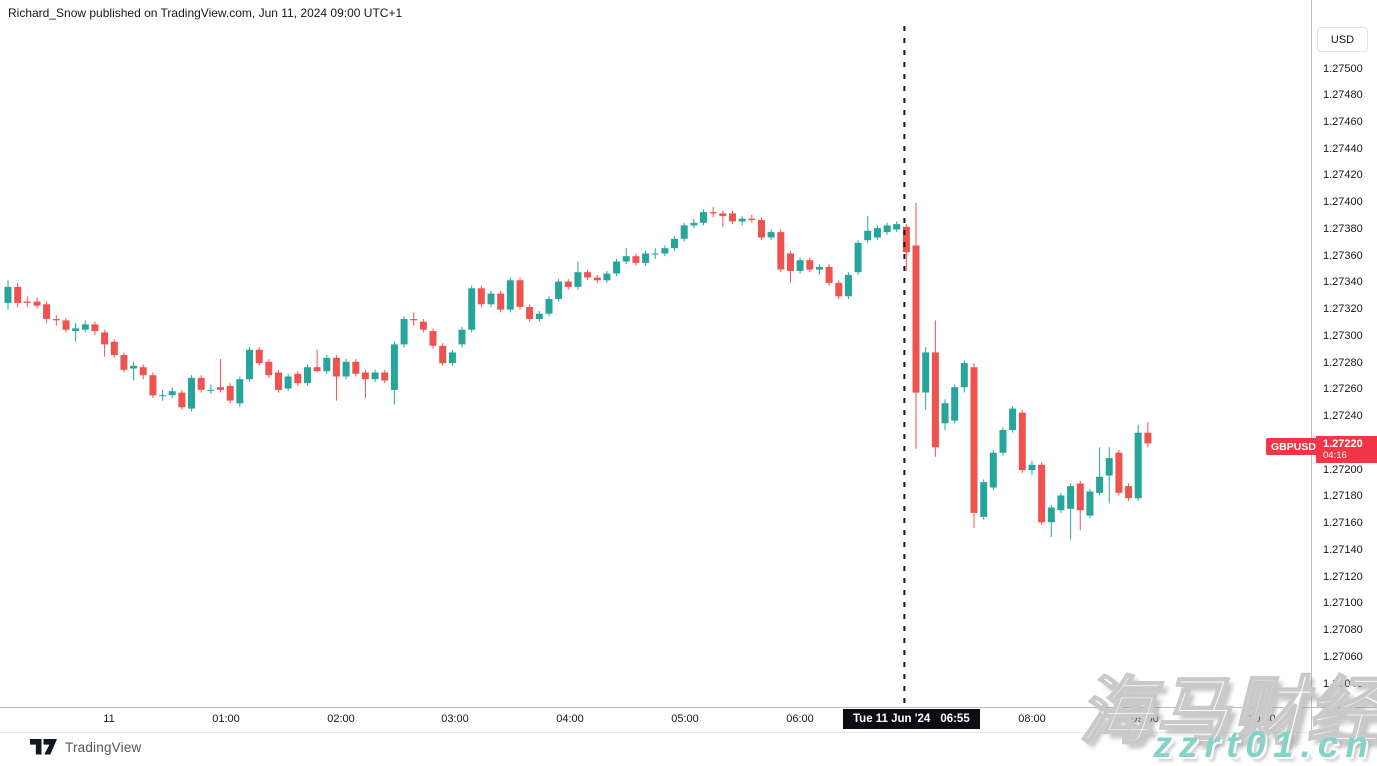  I want to click on price-tick: 1.27440, so click(1343, 148).